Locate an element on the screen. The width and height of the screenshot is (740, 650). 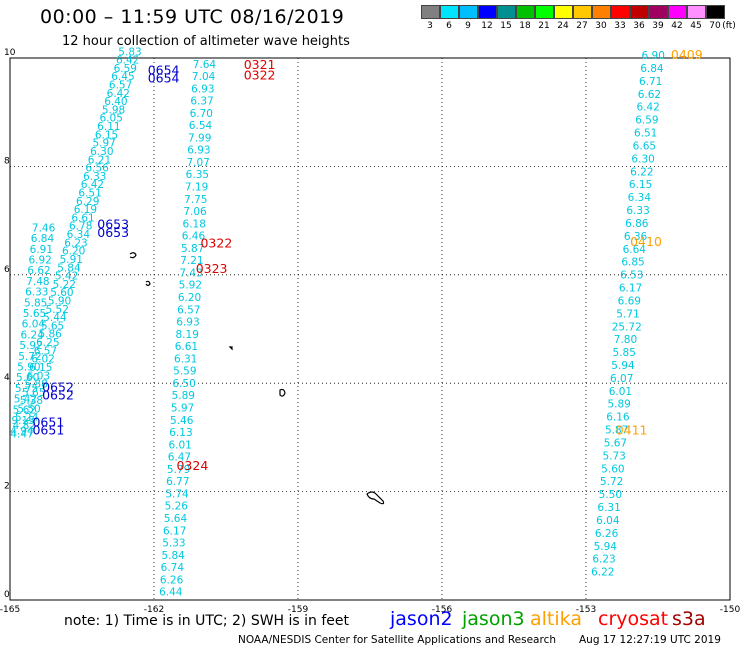
swh-value-label: 6.74 is located at coordinates (173, 568).